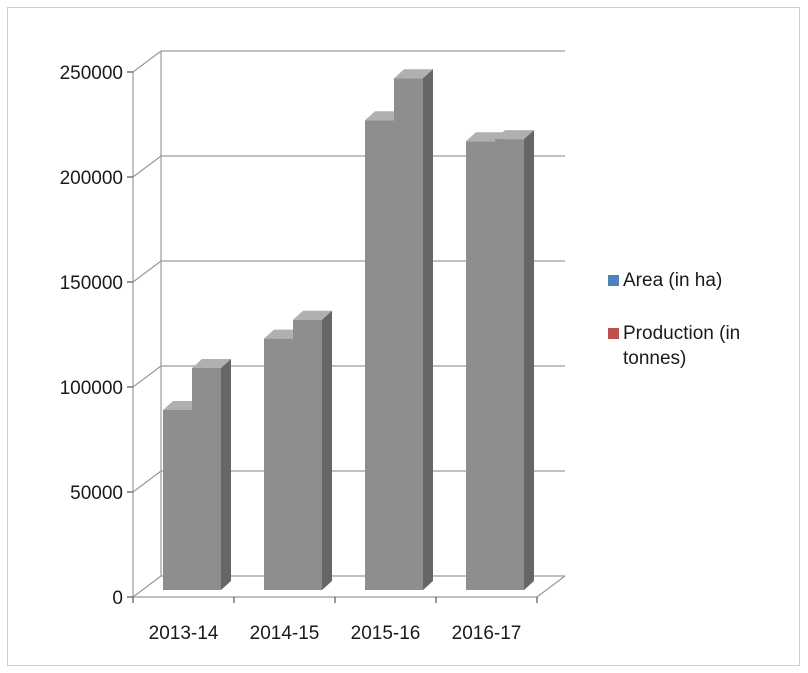 This screenshot has height=673, width=808. I want to click on plot-walls, so click(147, 324).